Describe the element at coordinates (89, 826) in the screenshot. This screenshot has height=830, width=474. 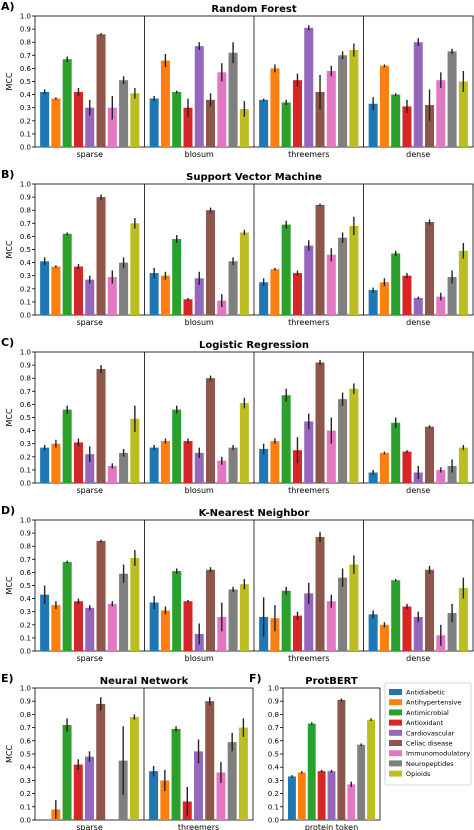
I see `group-label: sparse` at that location.